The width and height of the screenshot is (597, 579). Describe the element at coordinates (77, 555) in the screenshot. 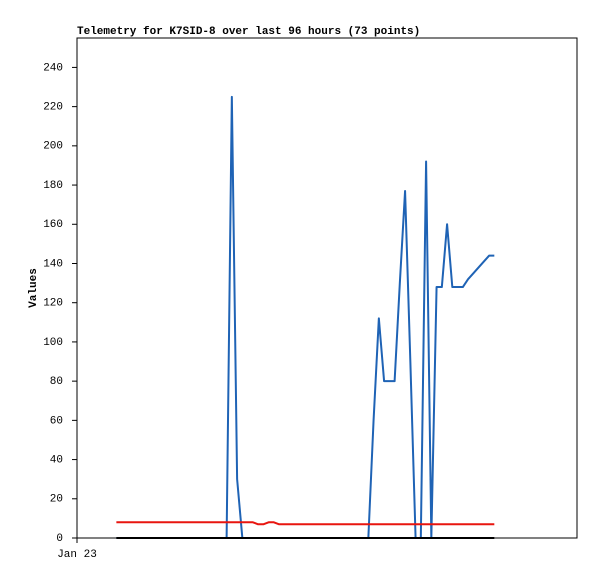

I see `x-tick-label: Jan 23` at that location.